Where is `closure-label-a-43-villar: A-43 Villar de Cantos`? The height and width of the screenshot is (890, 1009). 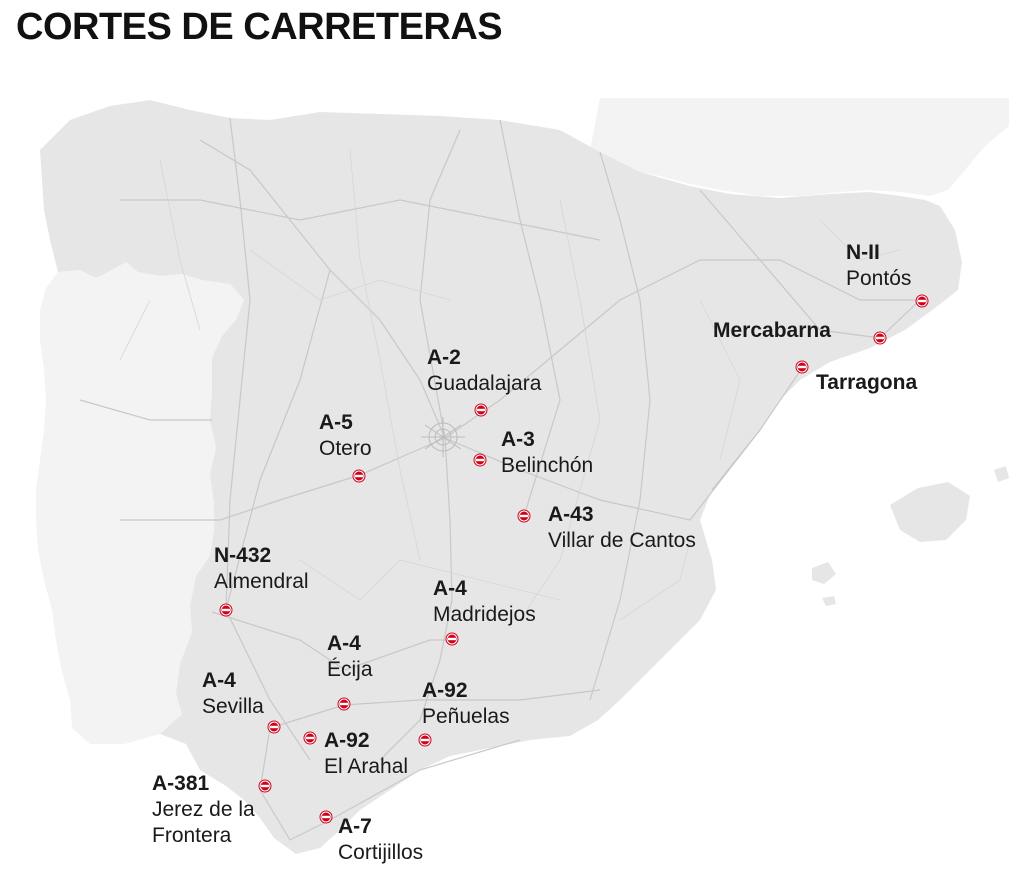
closure-label-a-43-villar: A-43 Villar de Cantos is located at coordinates (622, 528).